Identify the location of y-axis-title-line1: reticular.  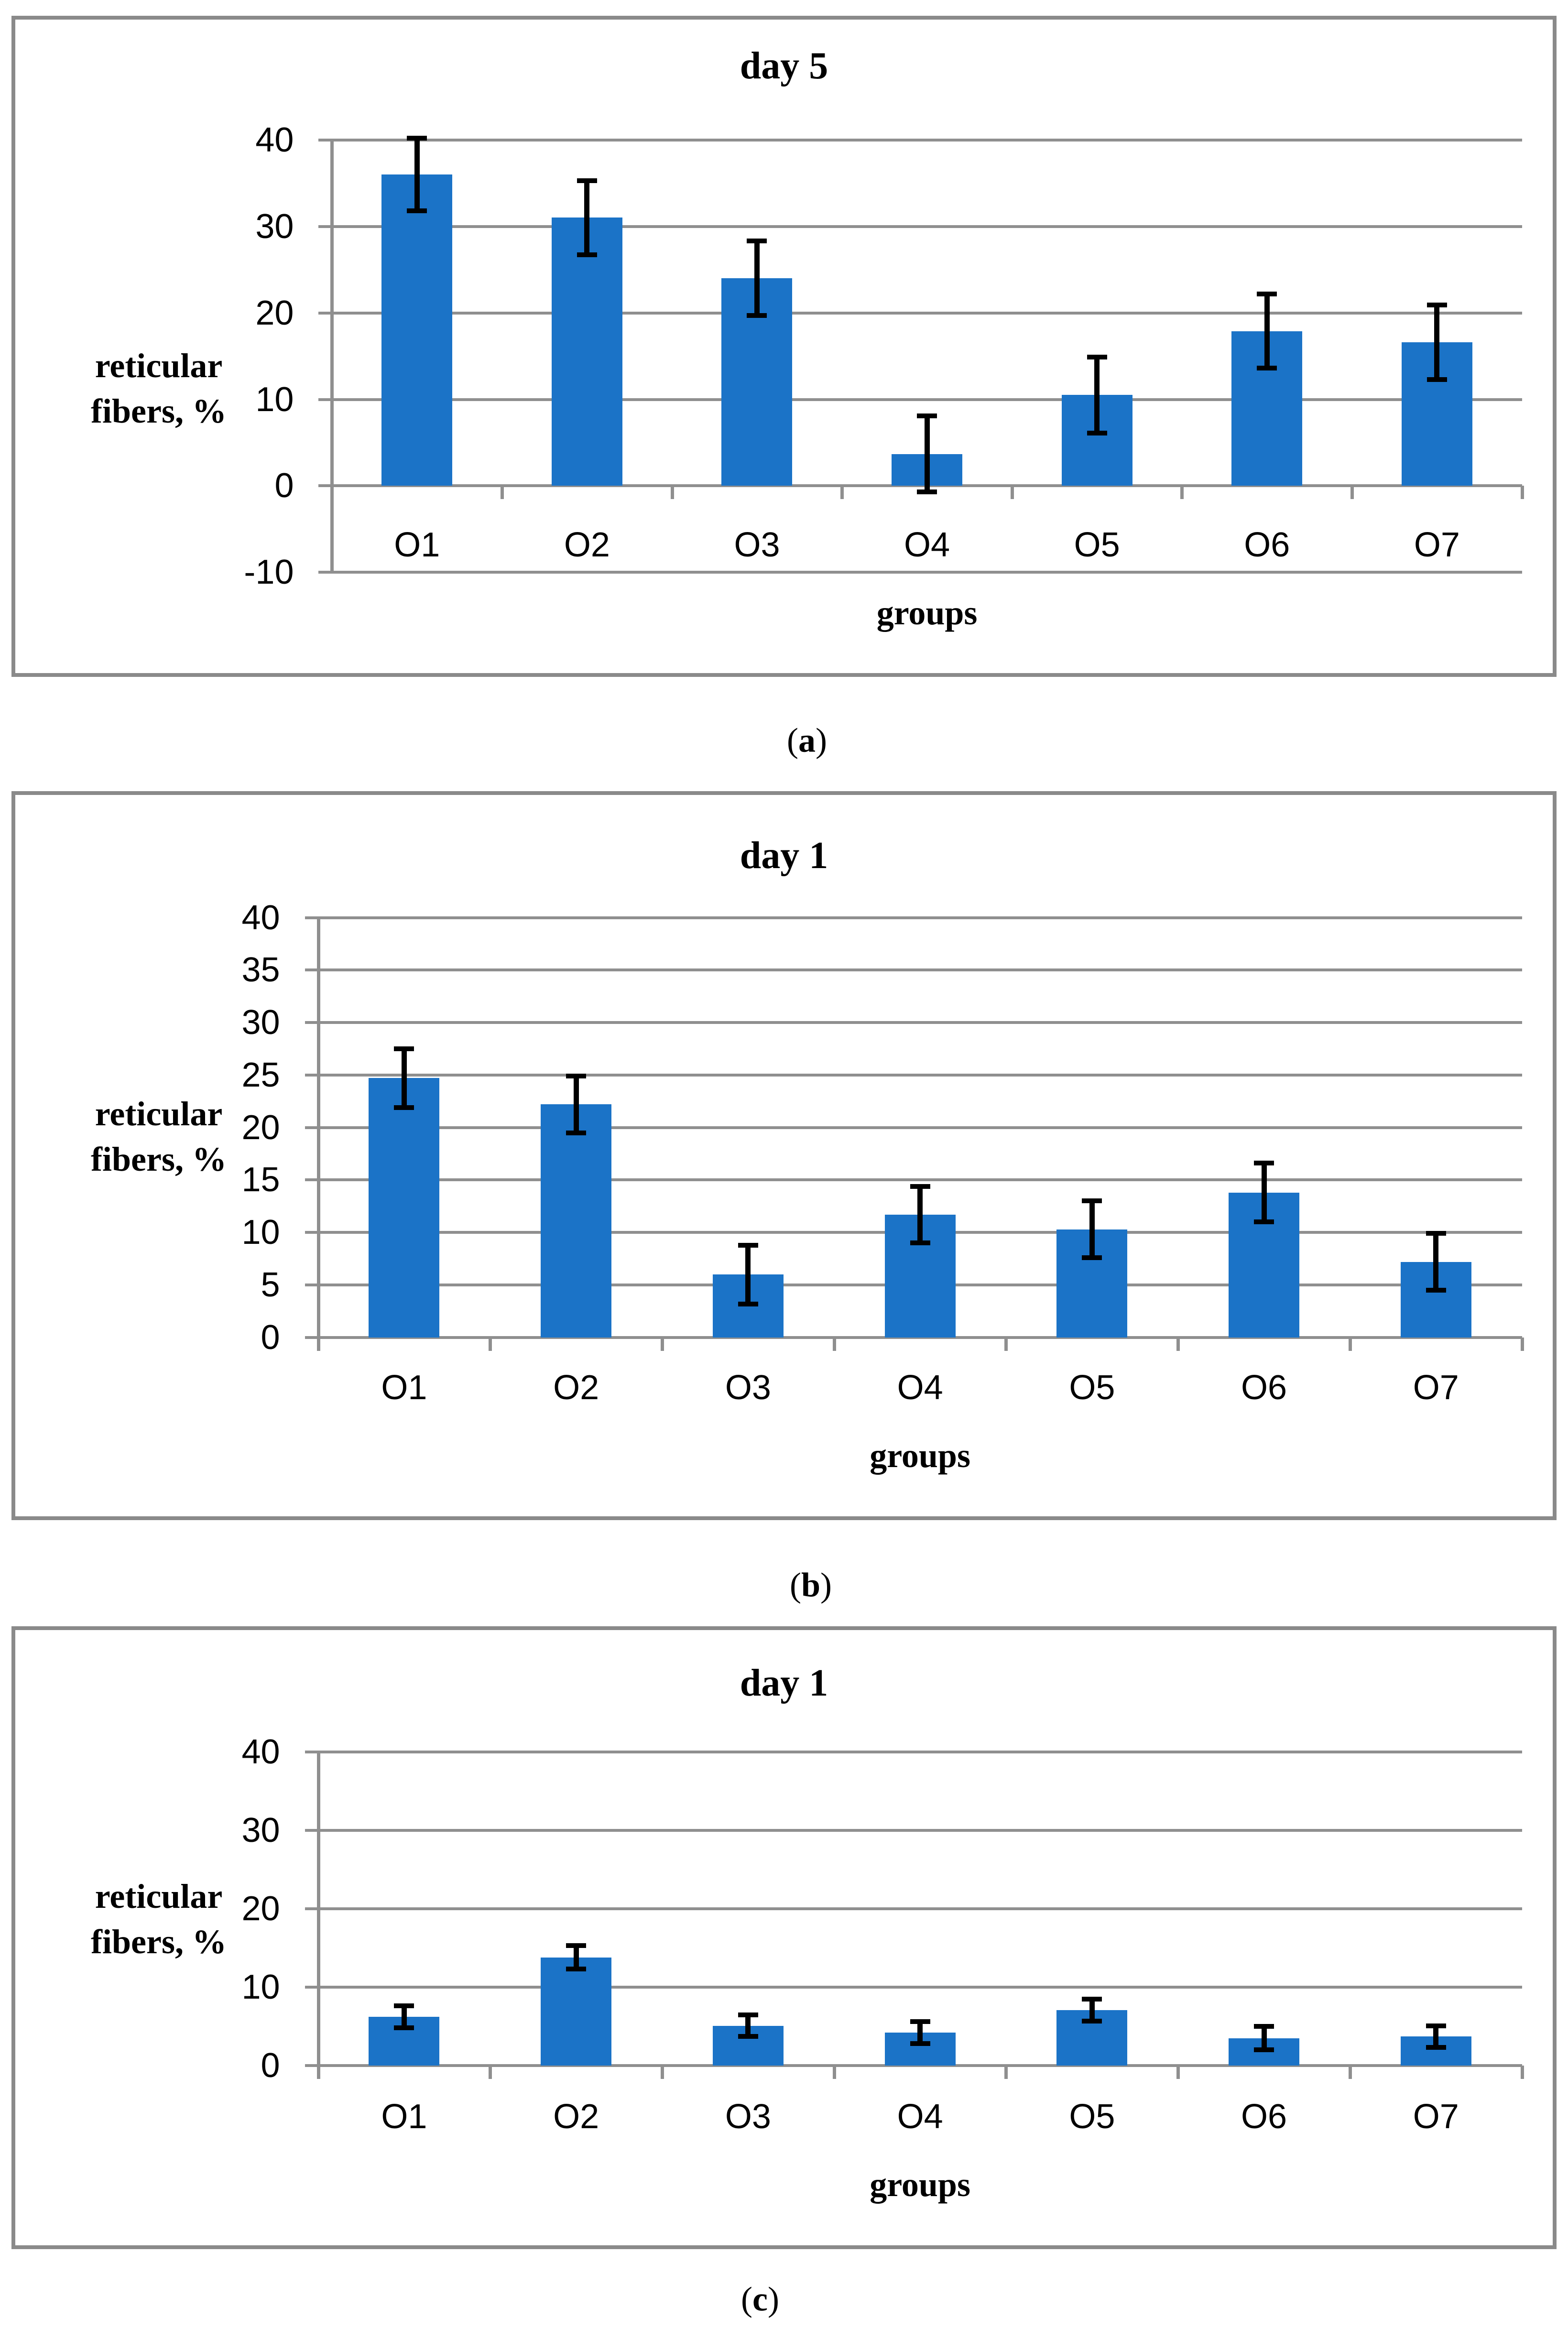
(159, 366).